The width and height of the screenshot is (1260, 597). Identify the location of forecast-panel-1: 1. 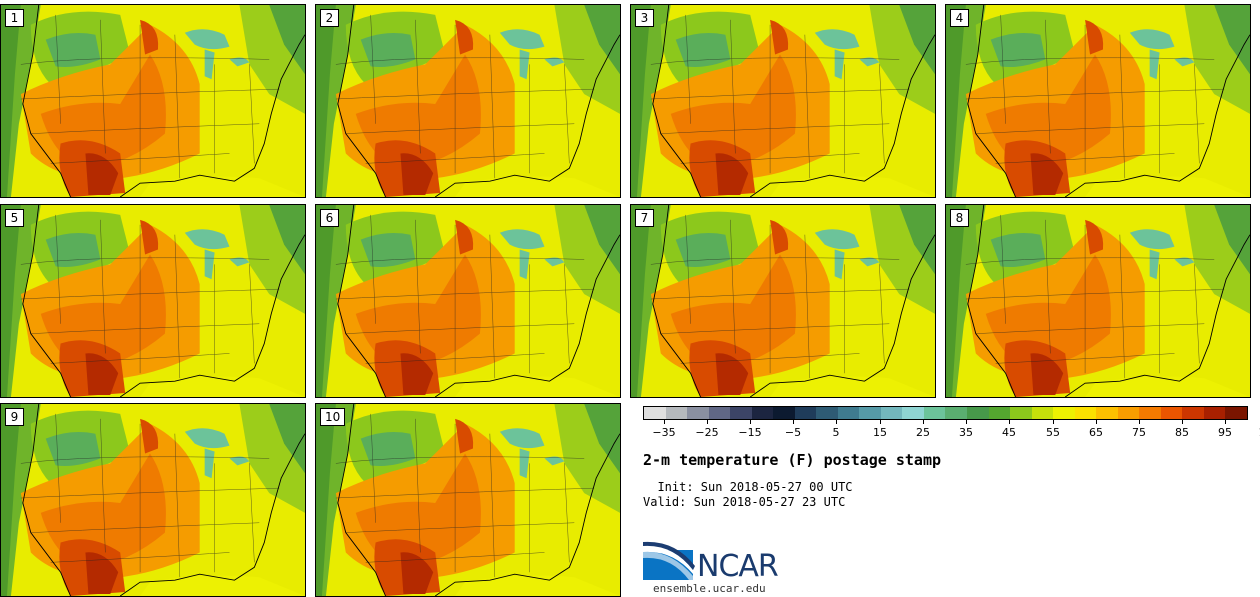
(153, 101).